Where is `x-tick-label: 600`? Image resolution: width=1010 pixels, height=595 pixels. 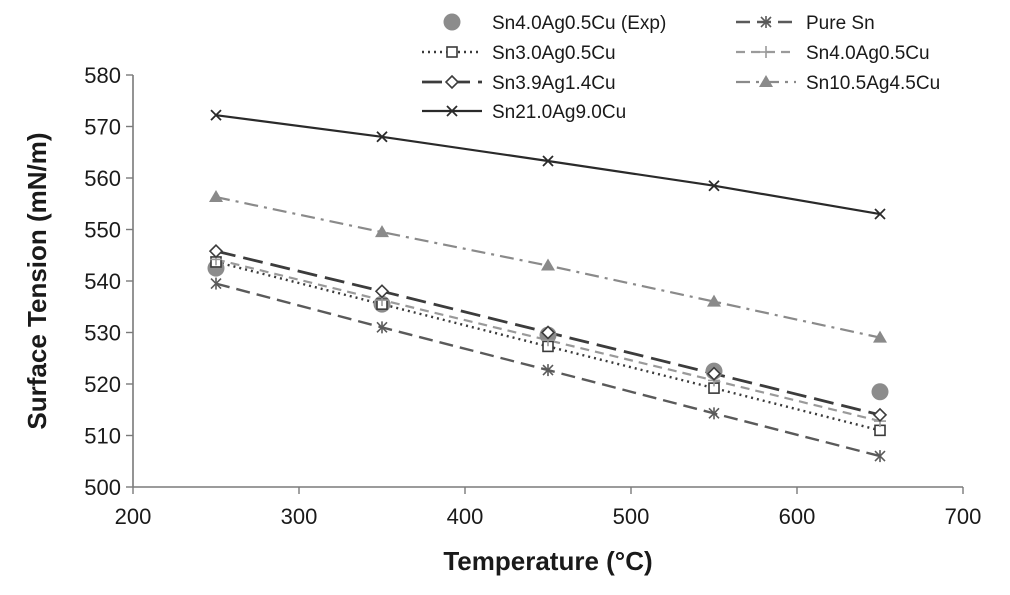 x-tick-label: 600 is located at coordinates (797, 516).